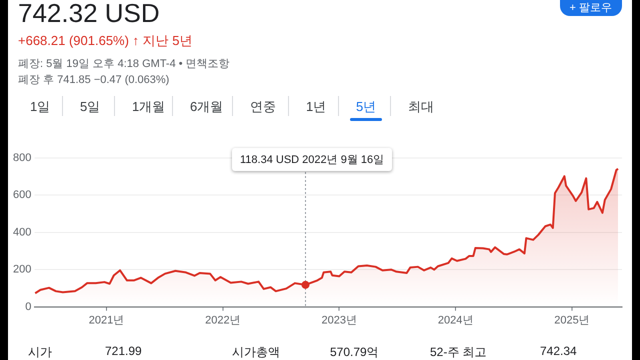 The height and width of the screenshot is (360, 640). I want to click on x-tick-label: 2025년, so click(572, 320).